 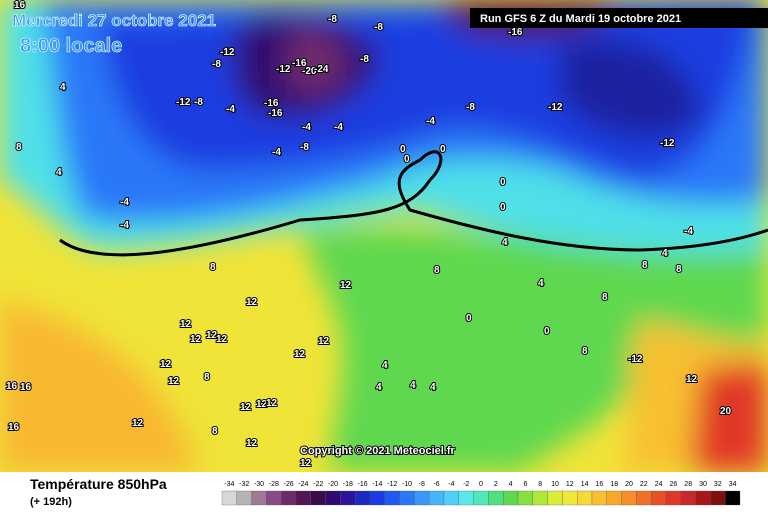 I want to click on legend-label: 10, so click(x=555, y=484).